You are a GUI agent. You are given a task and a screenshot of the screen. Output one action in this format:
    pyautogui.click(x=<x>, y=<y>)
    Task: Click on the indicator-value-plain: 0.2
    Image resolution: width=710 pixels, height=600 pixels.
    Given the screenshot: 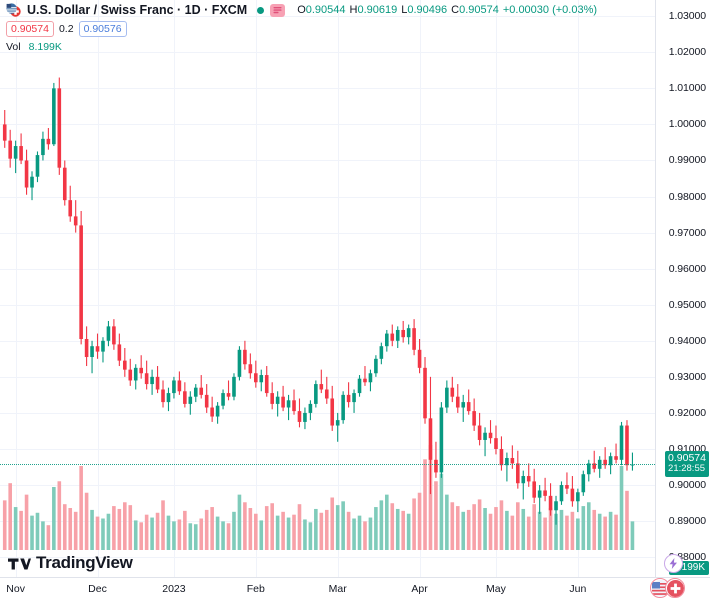 What is the action you would take?
    pyautogui.click(x=66, y=29)
    